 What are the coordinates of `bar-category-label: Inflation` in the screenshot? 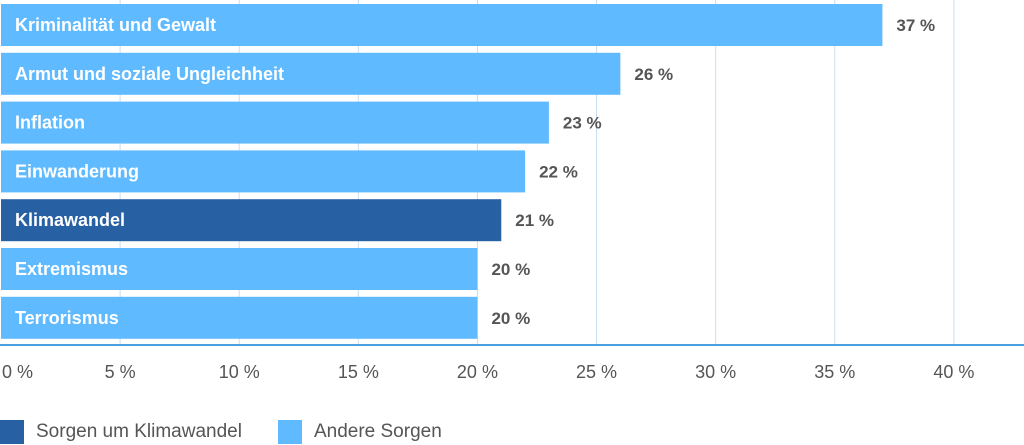 It's located at (50, 123).